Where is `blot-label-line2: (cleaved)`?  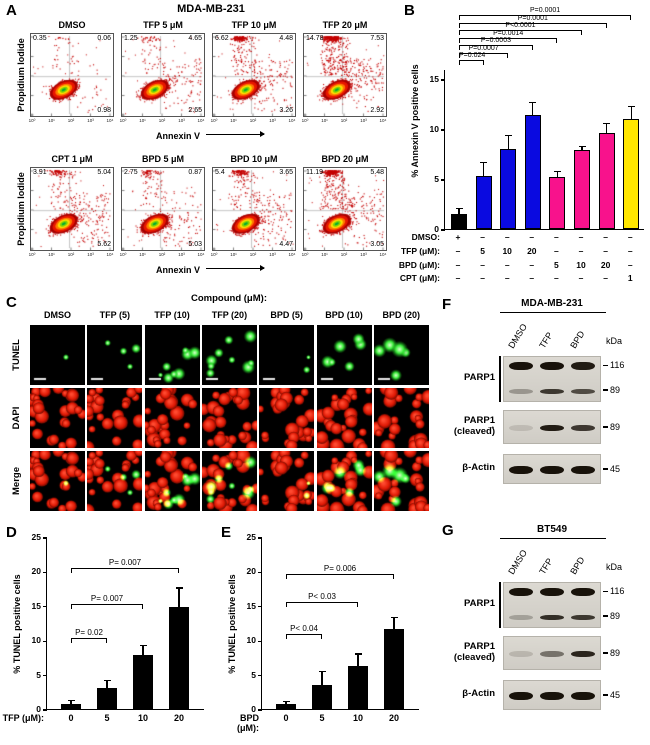
blot-label-line2: (cleaved) is located at coordinates (474, 657).